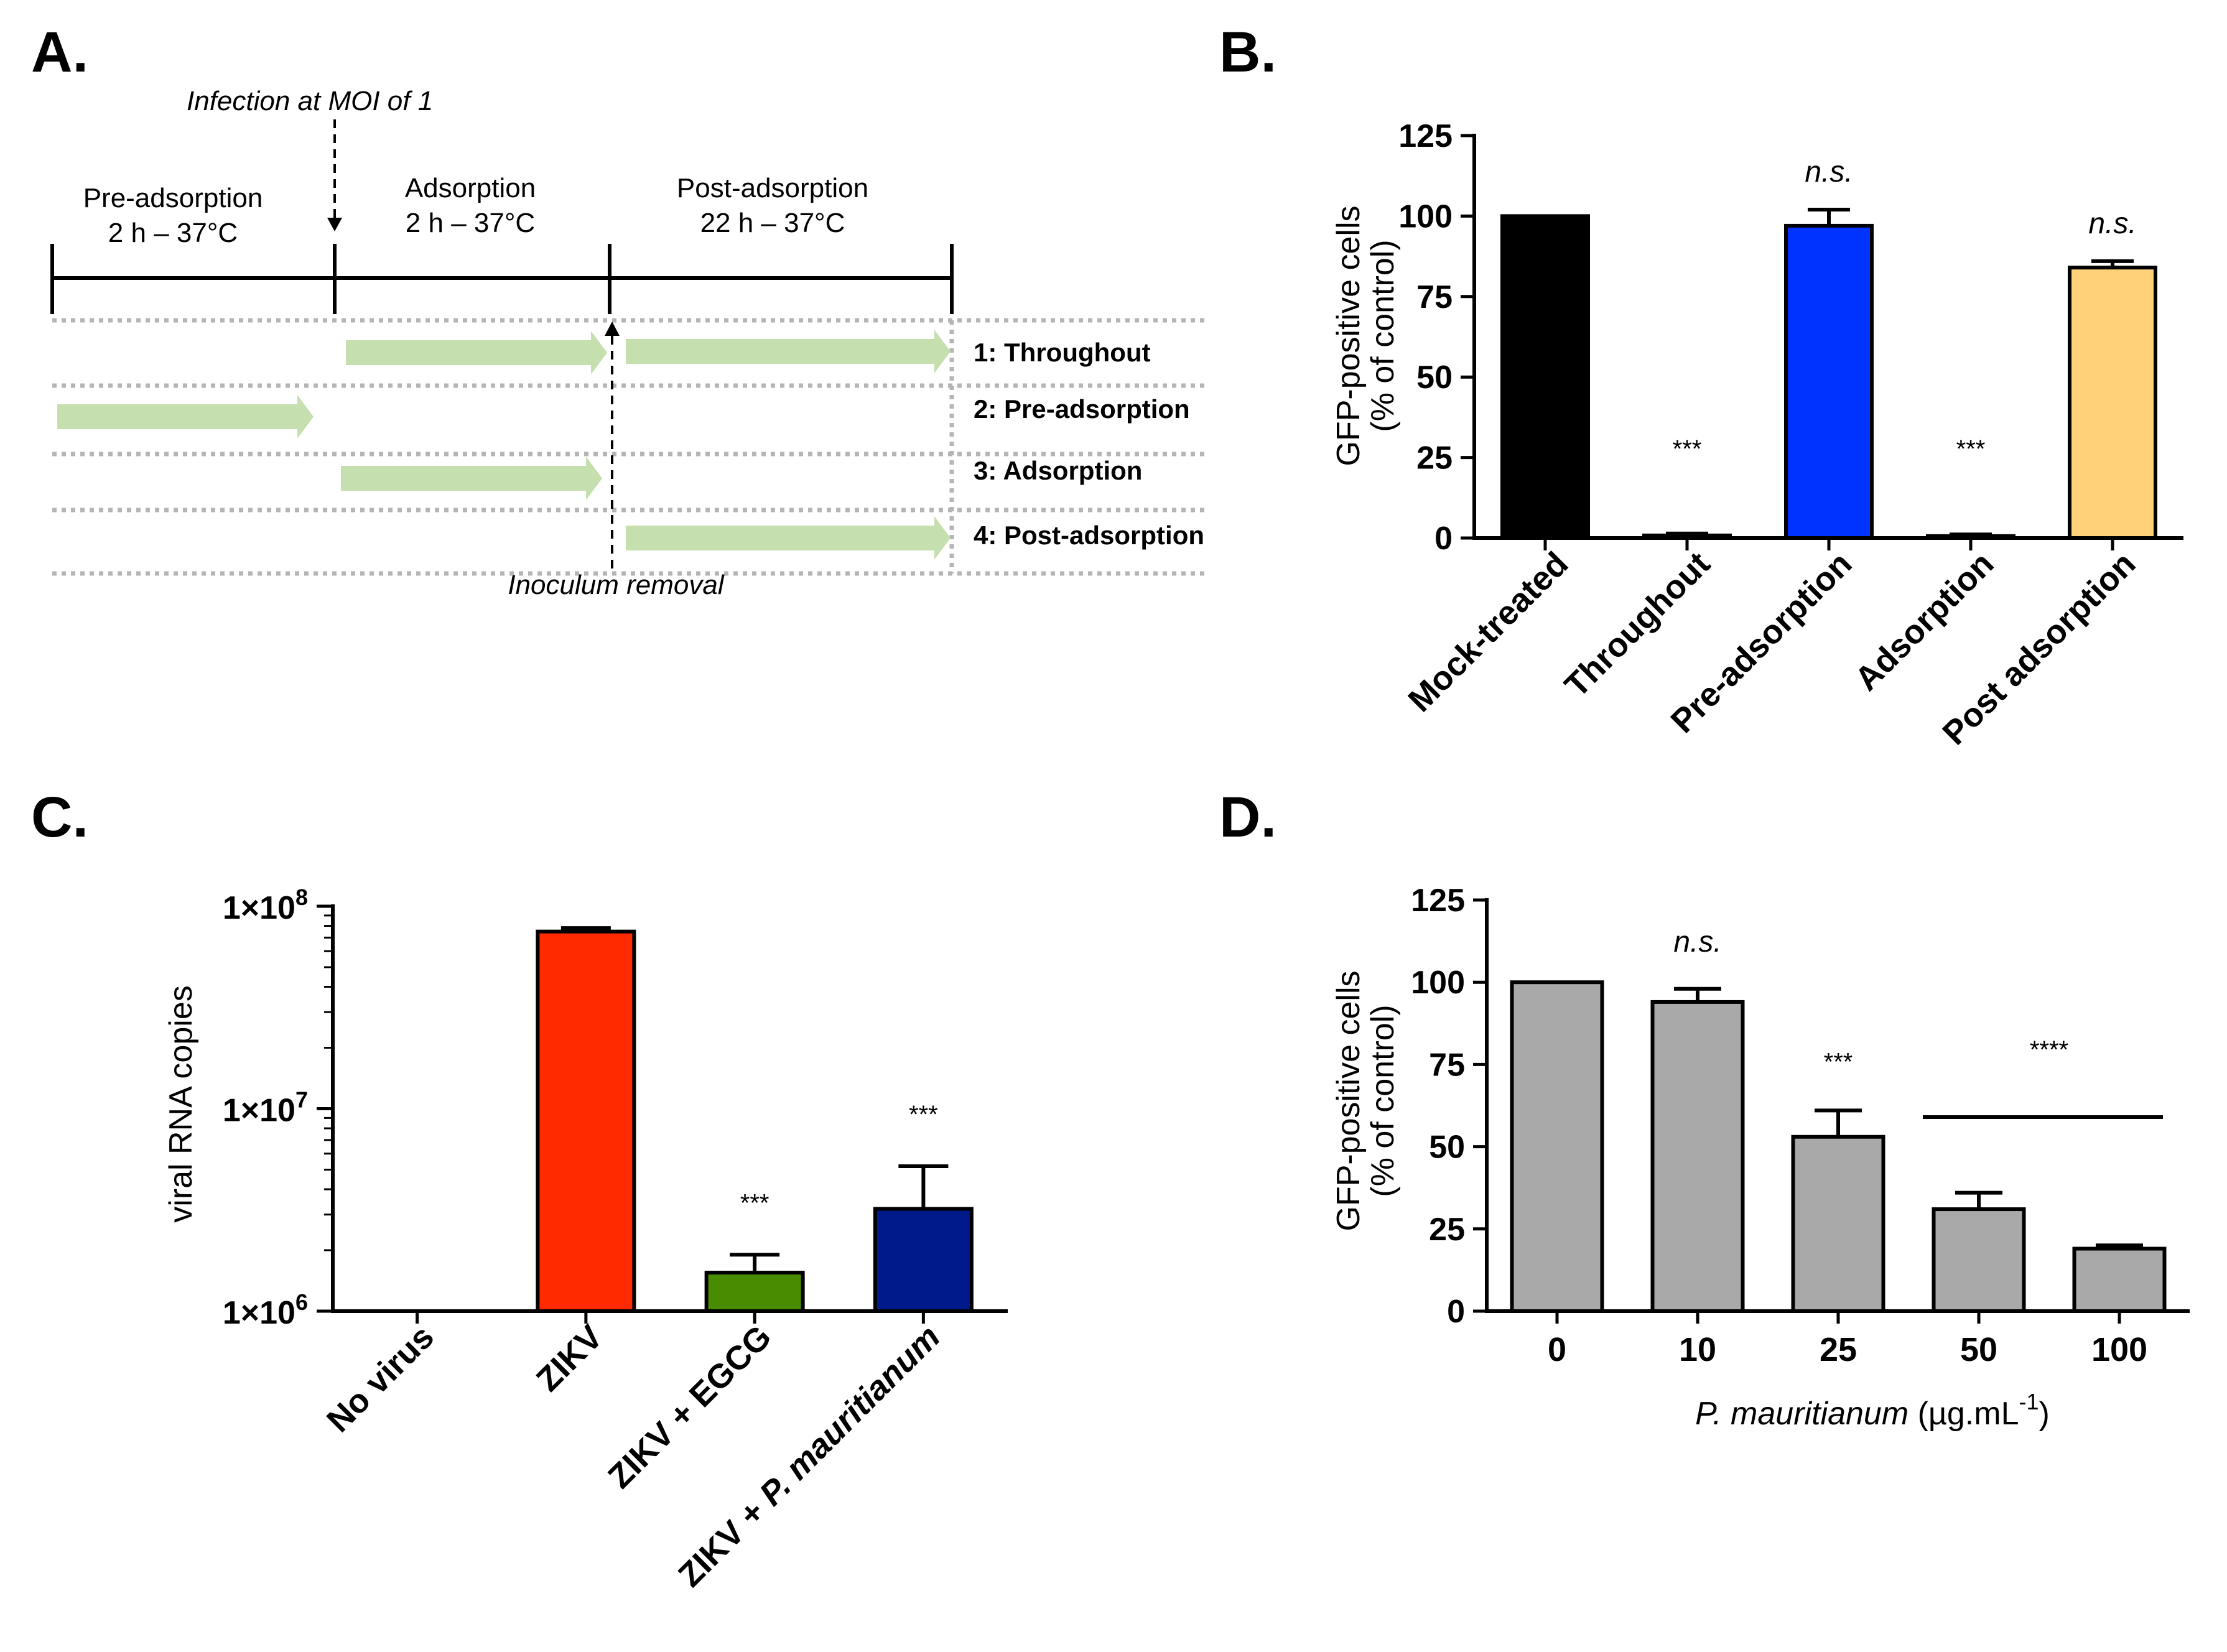  I want to click on panel-label-d: D., so click(1247, 817).